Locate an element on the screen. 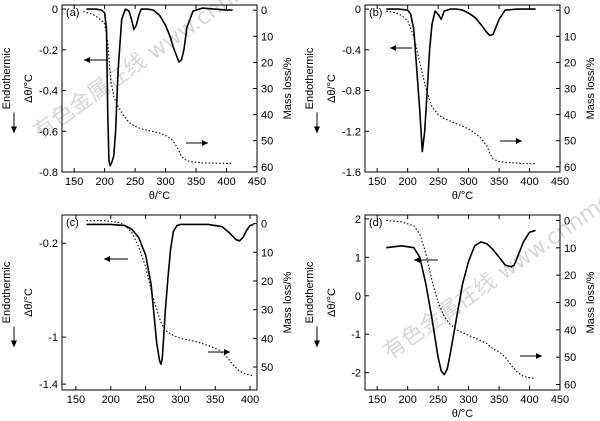  tg-axis-arrow-c-head is located at coordinates (227, 352).